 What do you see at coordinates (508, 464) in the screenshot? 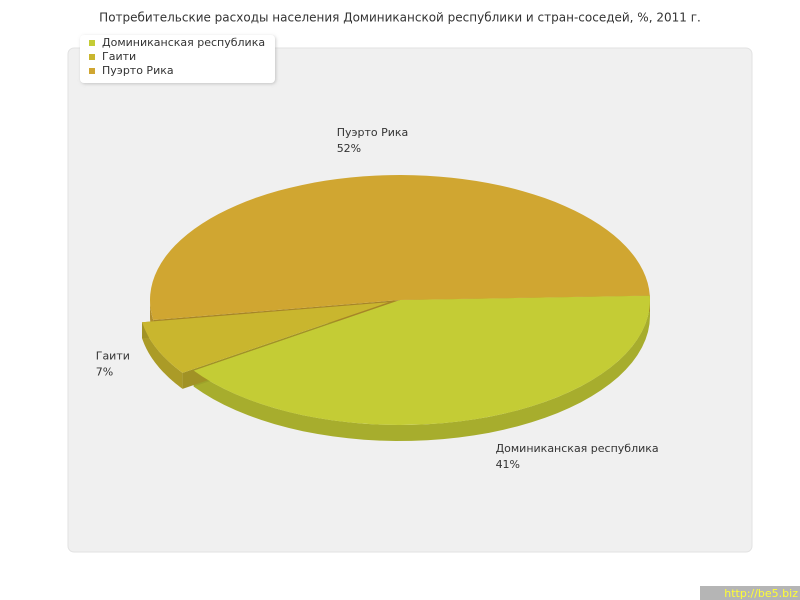
I see `slice-value-label: 41%` at bounding box center [508, 464].